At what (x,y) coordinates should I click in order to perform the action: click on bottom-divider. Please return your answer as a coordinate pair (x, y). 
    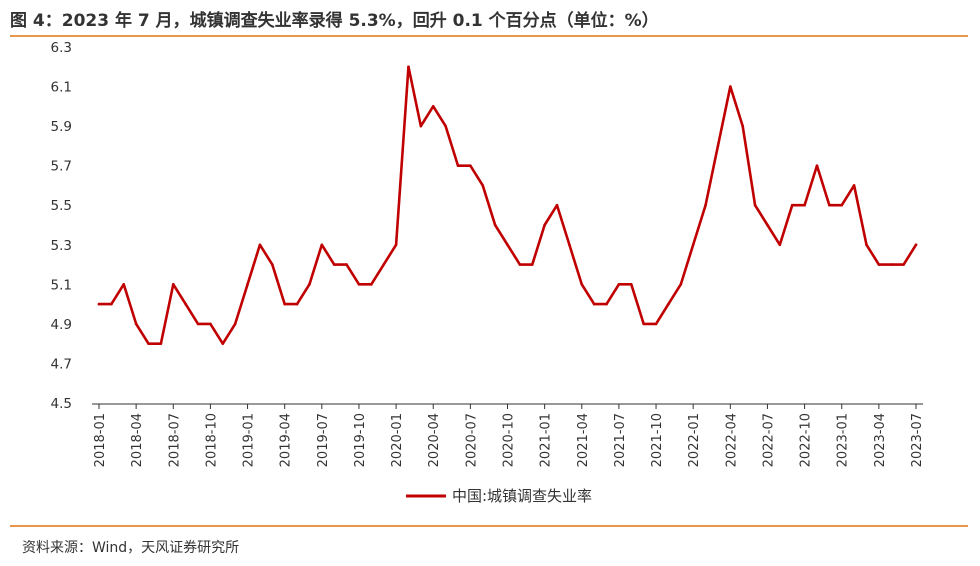
    Looking at the image, I should click on (489, 526).